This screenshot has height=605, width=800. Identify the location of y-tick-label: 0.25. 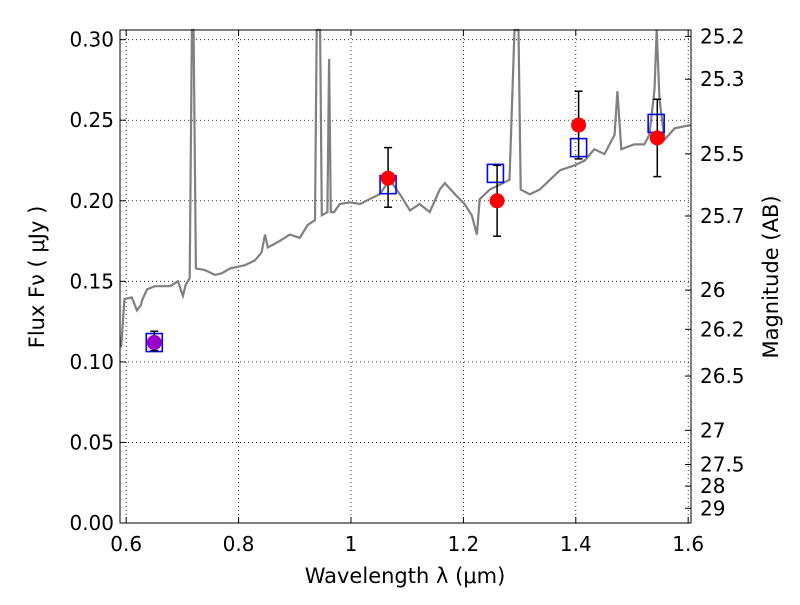
(91, 120).